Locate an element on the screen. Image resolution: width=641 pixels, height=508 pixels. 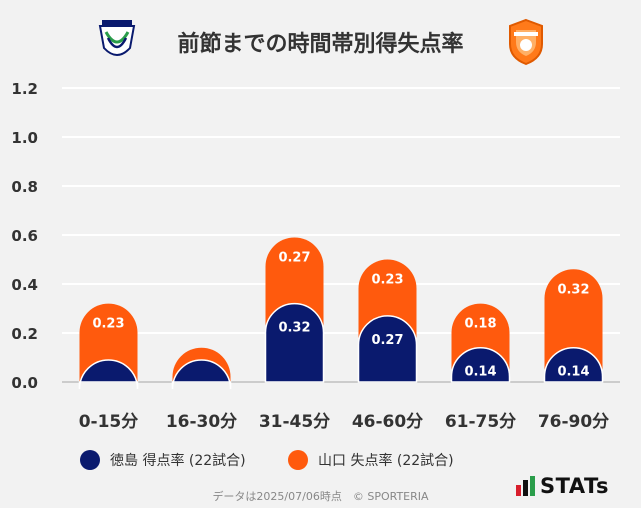
y-tick-label: 0.8 is located at coordinates (24, 187).